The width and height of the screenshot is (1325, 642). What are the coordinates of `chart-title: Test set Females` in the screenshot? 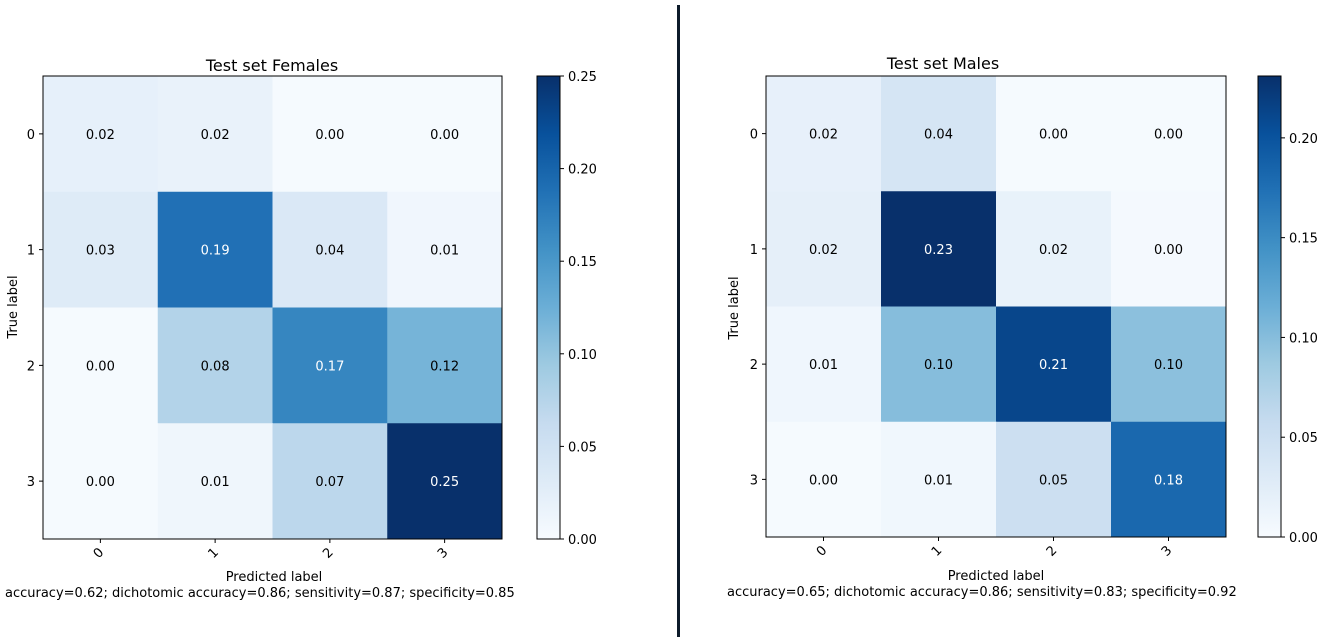 It's located at (271, 65).